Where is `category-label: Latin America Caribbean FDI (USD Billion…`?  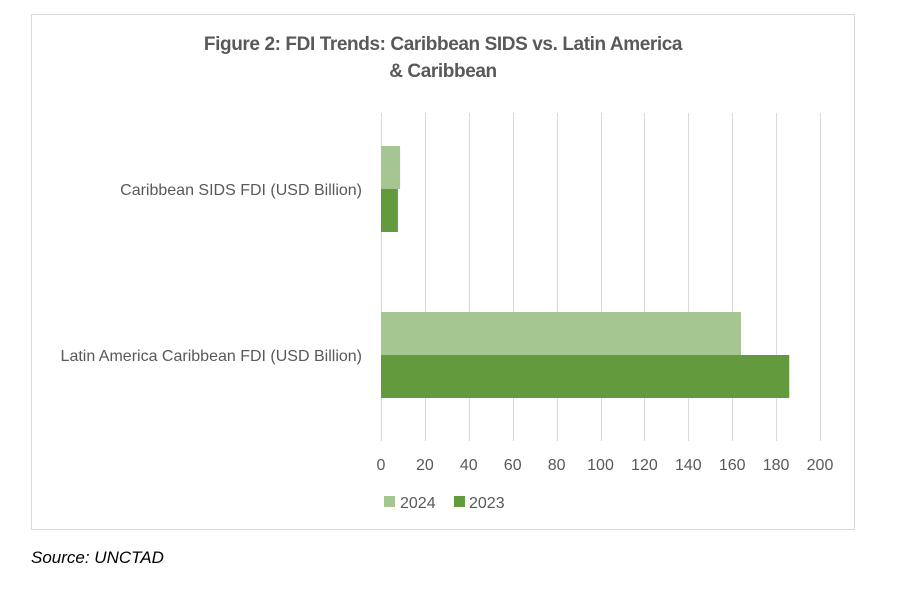 category-label: Latin America Caribbean FDI (USD Billion… is located at coordinates (211, 356).